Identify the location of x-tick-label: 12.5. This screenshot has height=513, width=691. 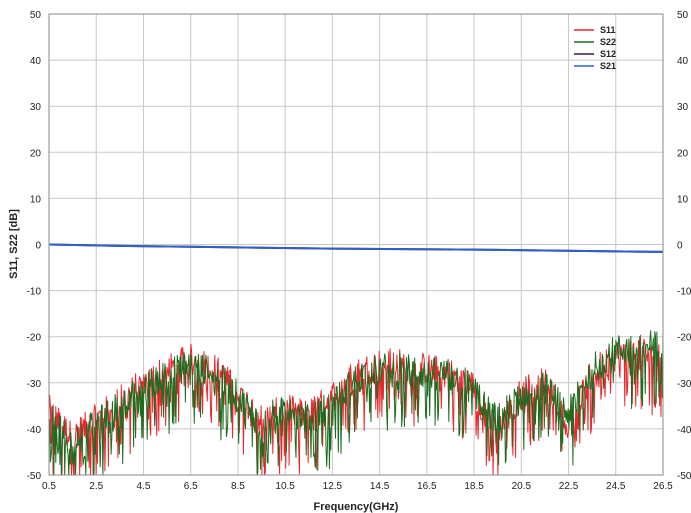
(333, 486).